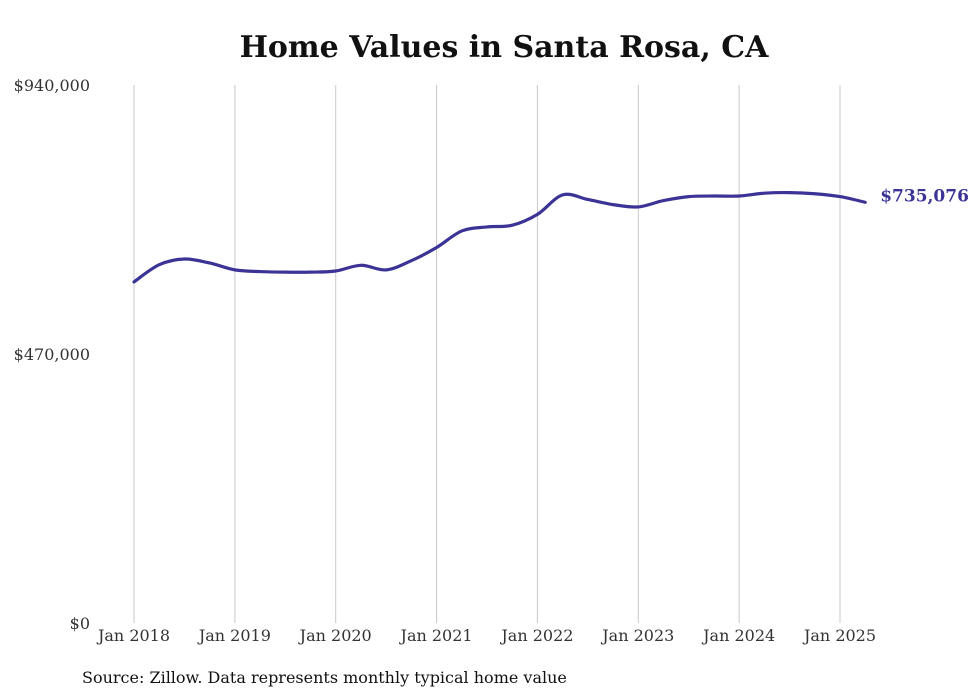 The image size is (980, 699). I want to click on x-tick-label: Jan 2023, so click(637, 635).